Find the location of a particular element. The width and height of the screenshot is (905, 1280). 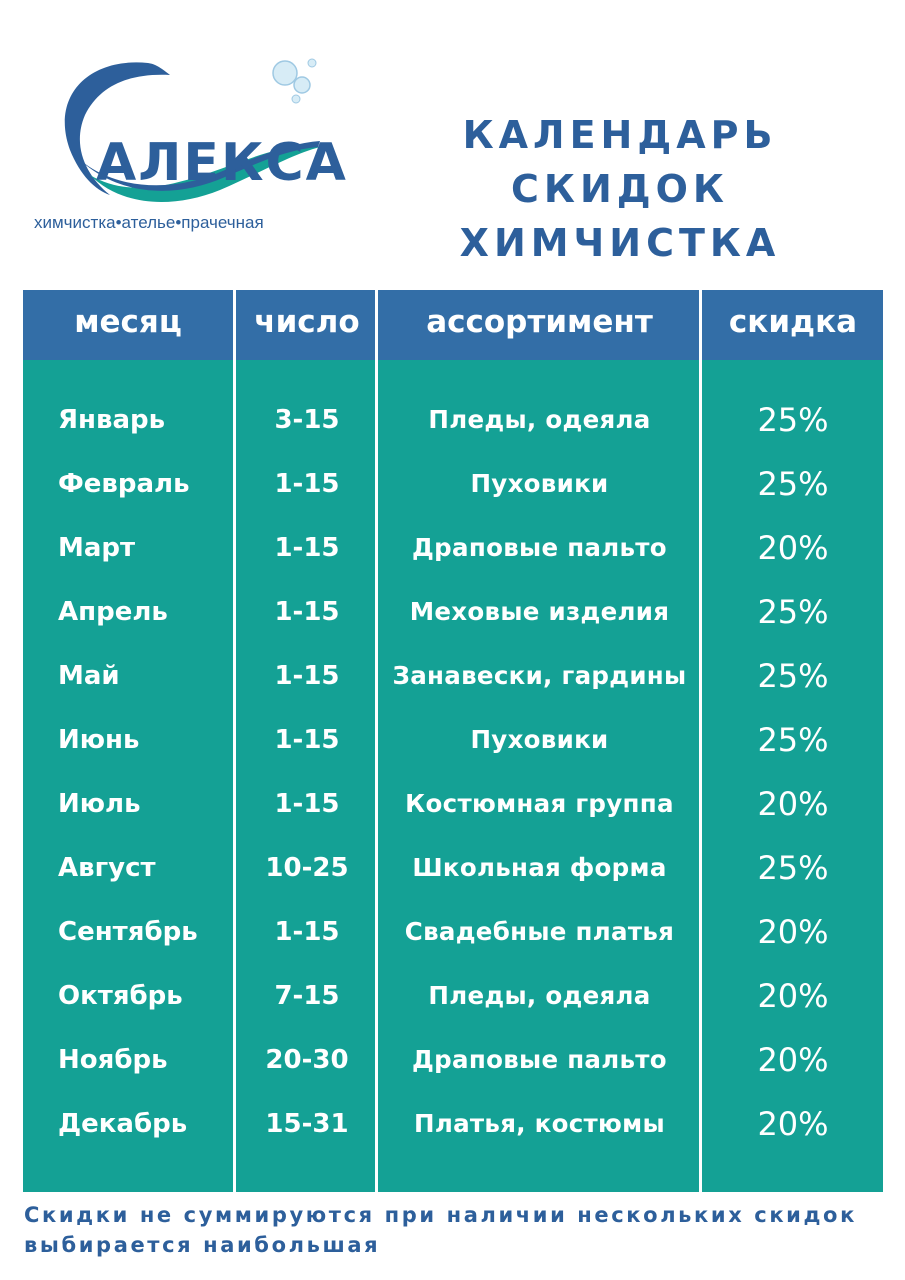

table-row: Март 1-15 Драповые пальто 20% is located at coordinates (453, 548).